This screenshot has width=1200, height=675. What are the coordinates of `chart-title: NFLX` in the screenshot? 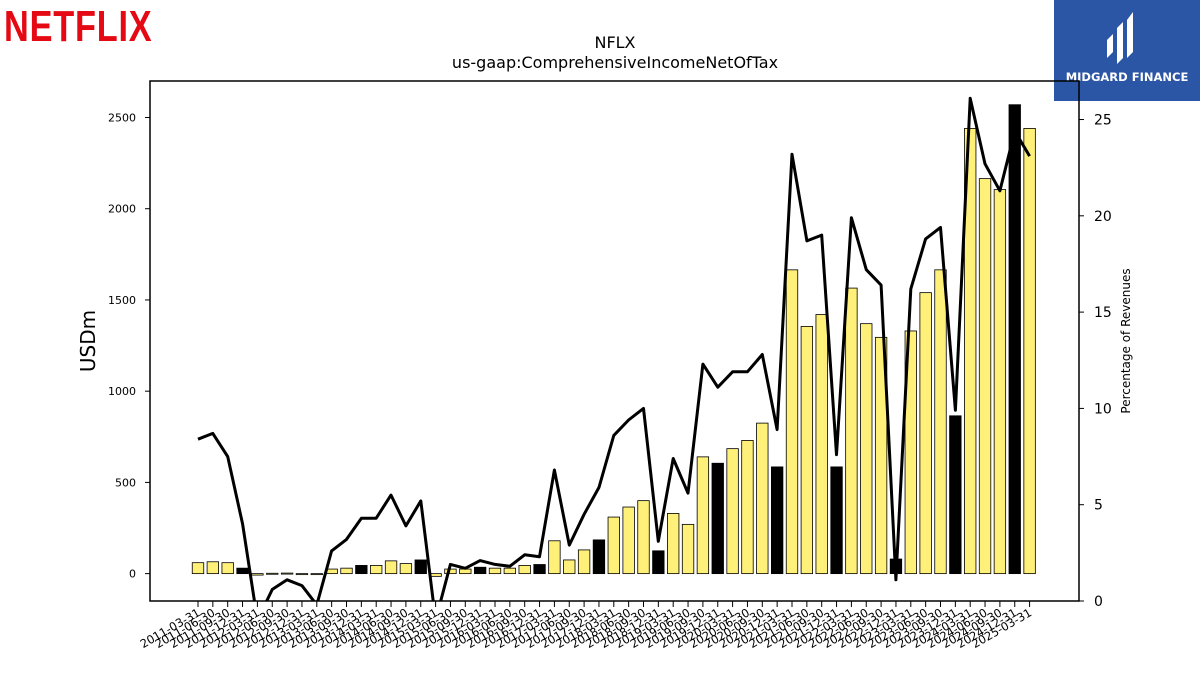 It's located at (614, 42).